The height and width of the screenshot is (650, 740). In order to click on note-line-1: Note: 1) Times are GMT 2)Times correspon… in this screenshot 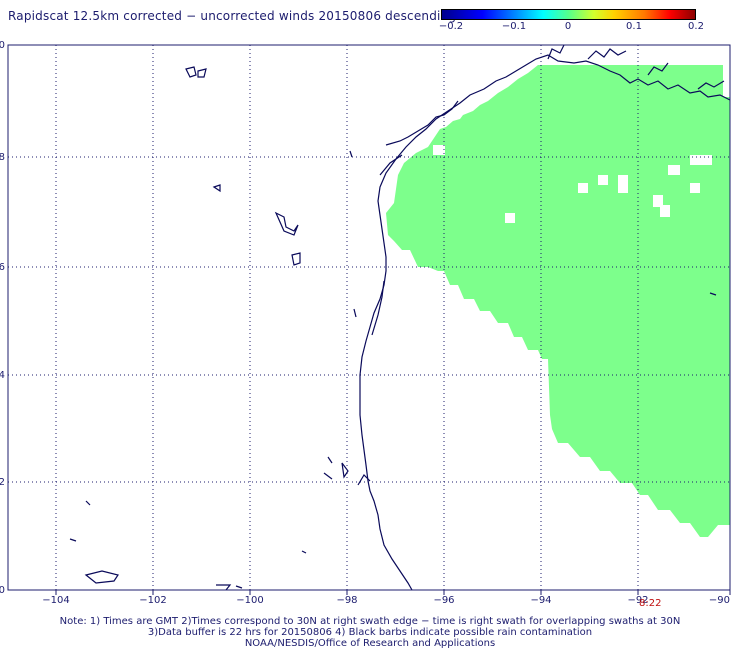, I will do `click(370, 621)`.